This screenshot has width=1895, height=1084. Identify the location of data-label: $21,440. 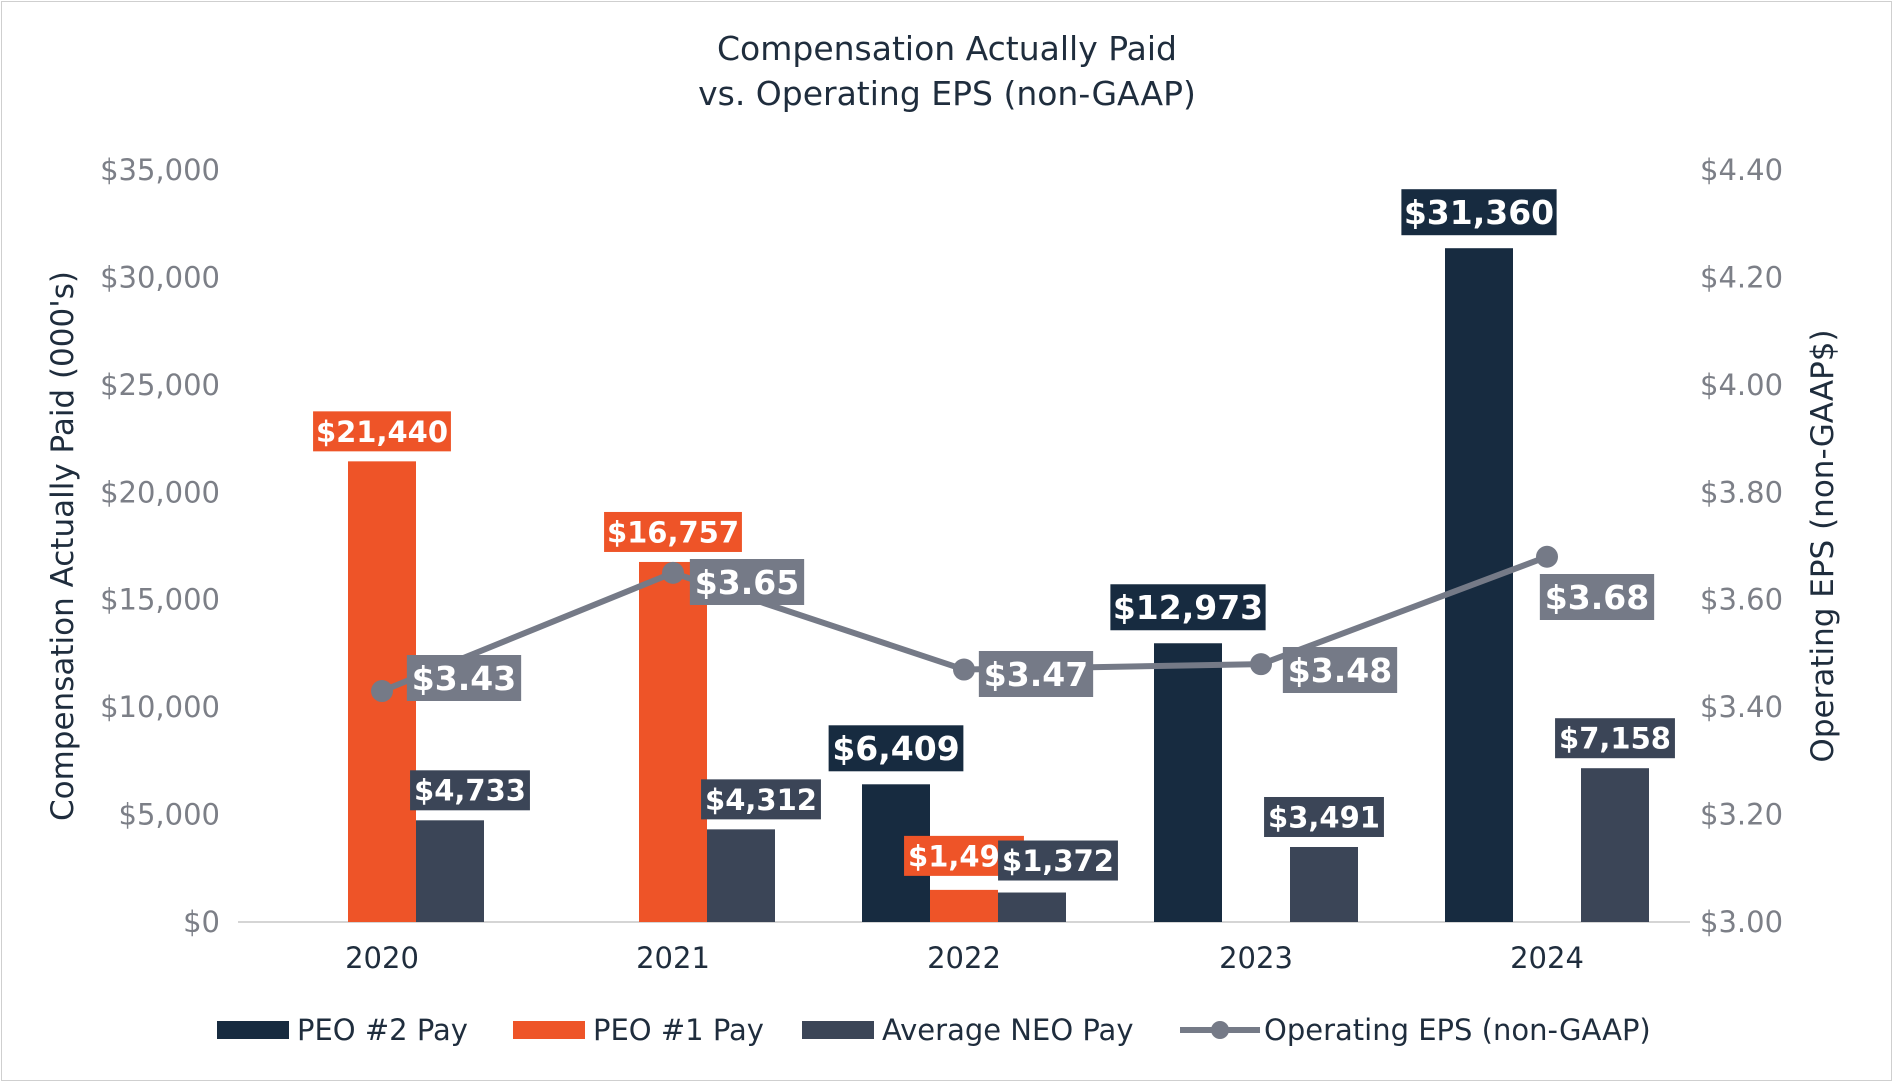
(382, 432).